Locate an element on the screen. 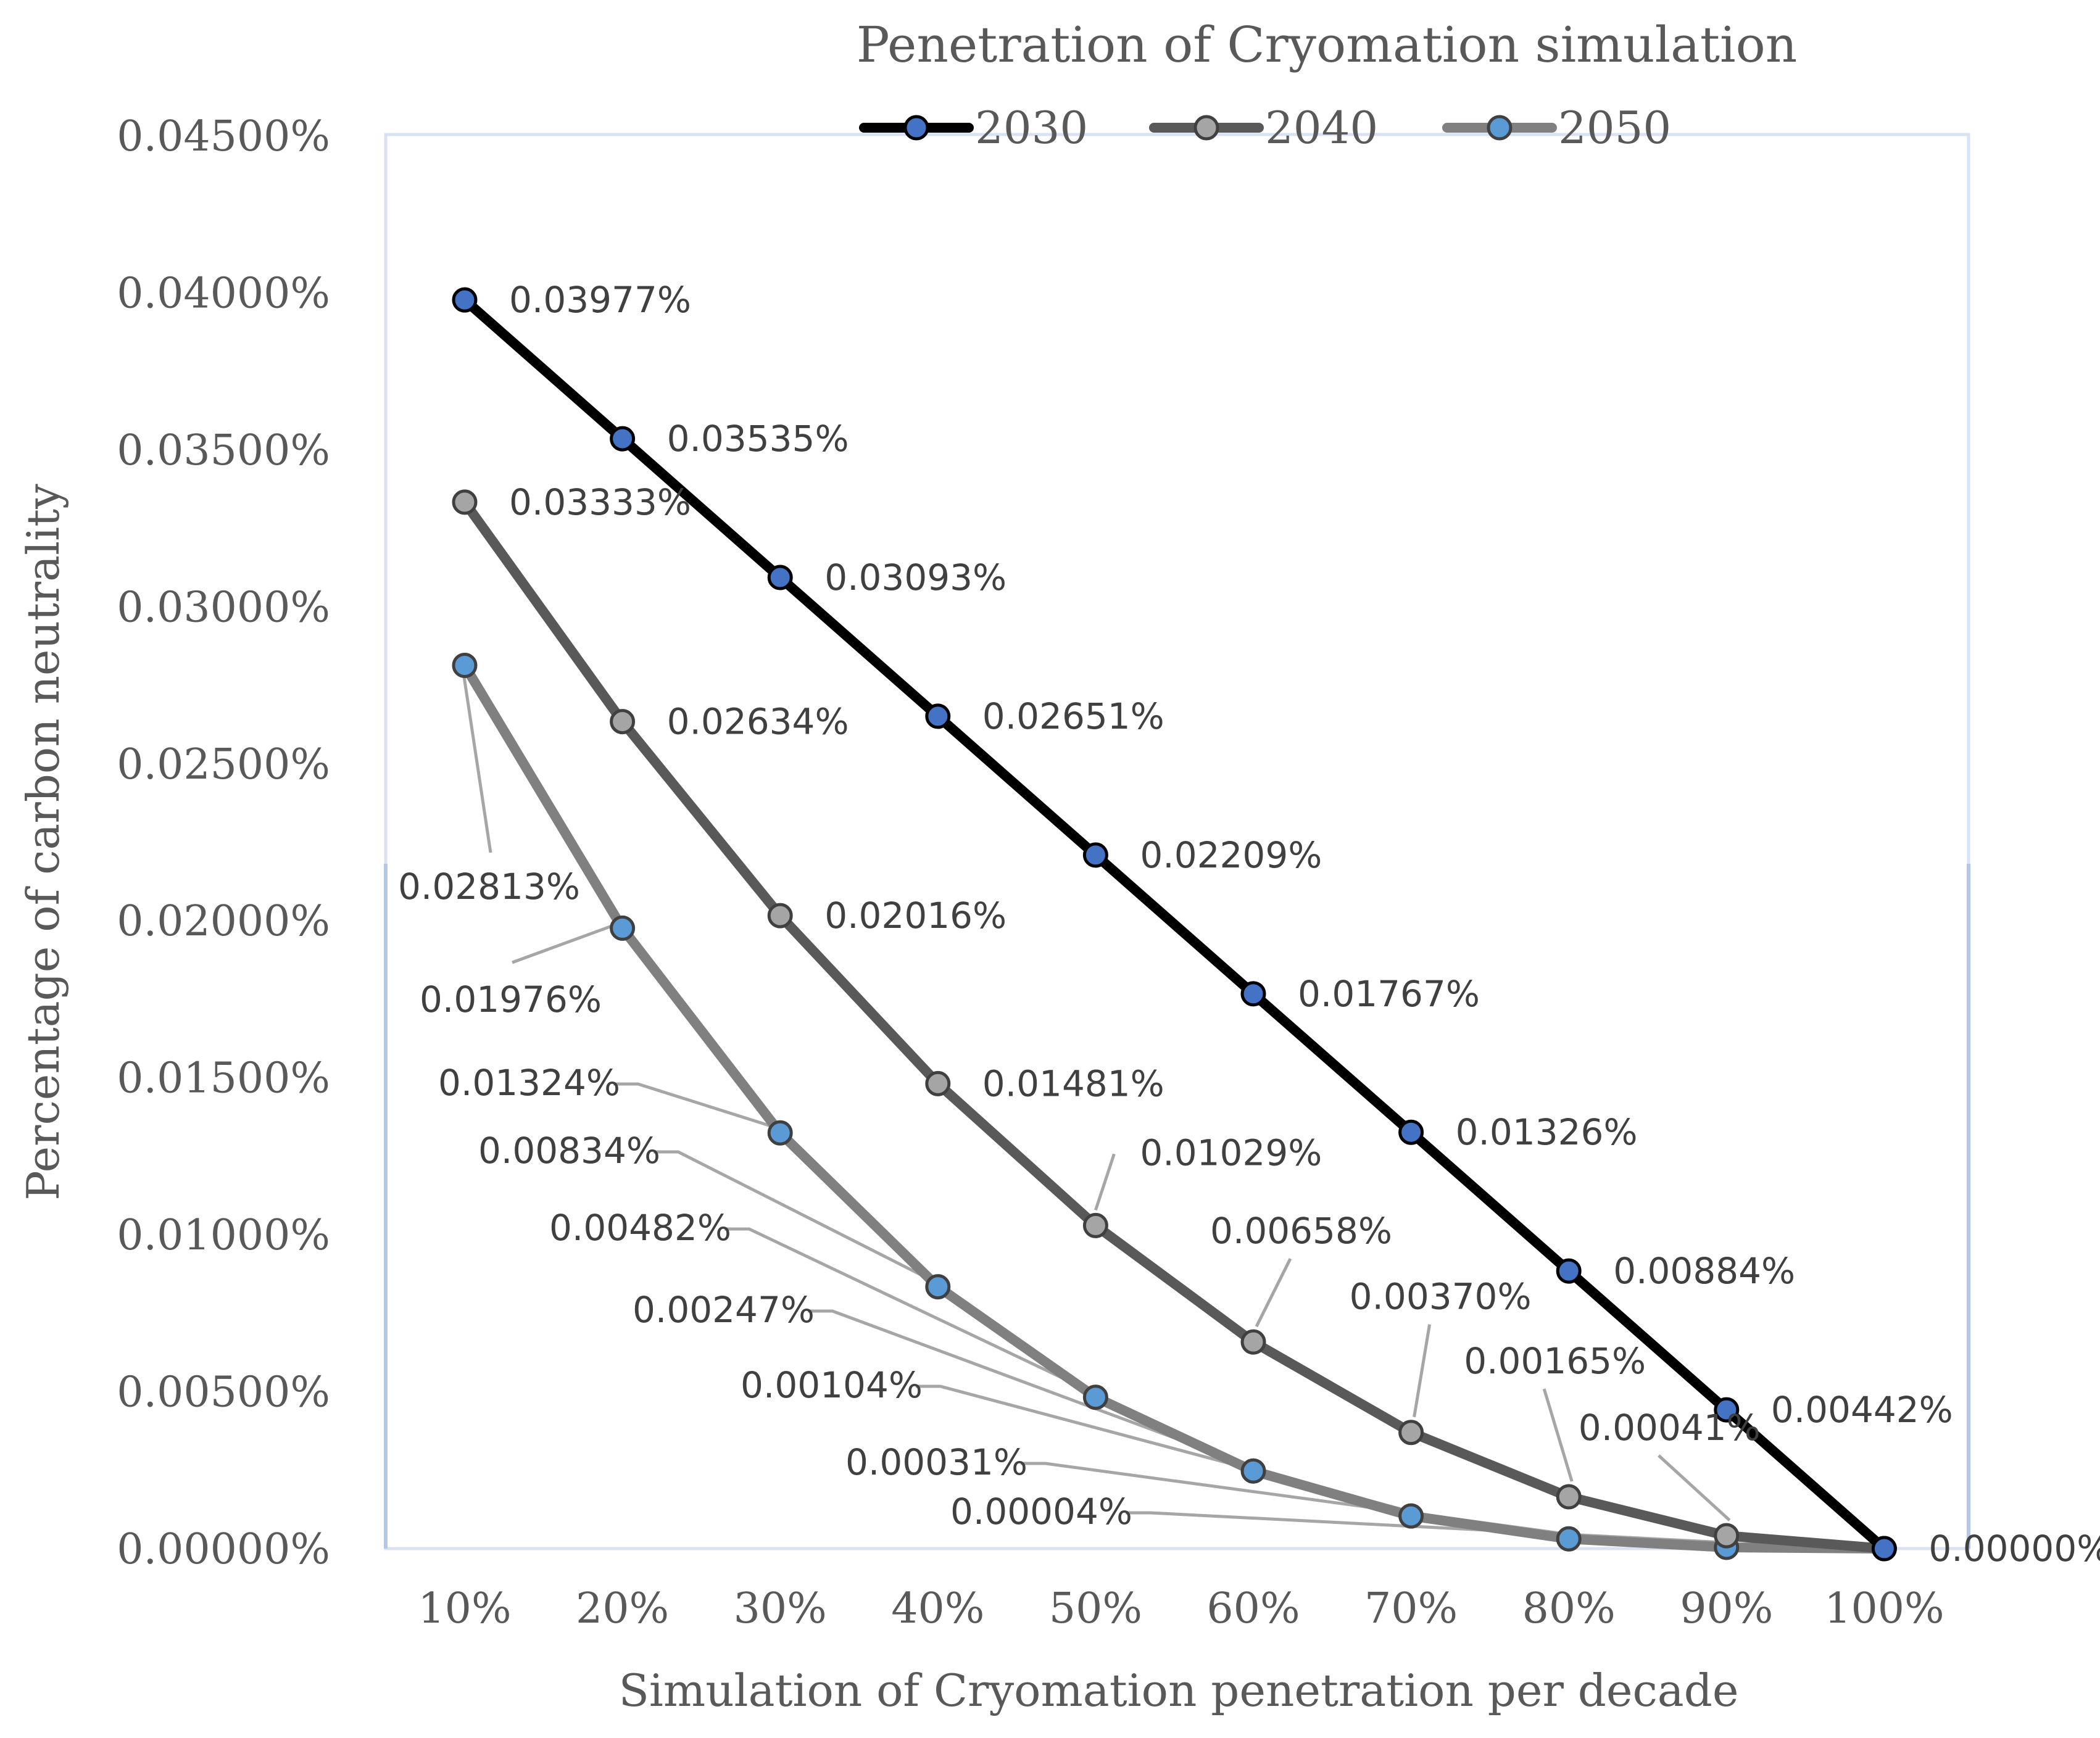  legend-marker-2050 is located at coordinates (1500, 128).